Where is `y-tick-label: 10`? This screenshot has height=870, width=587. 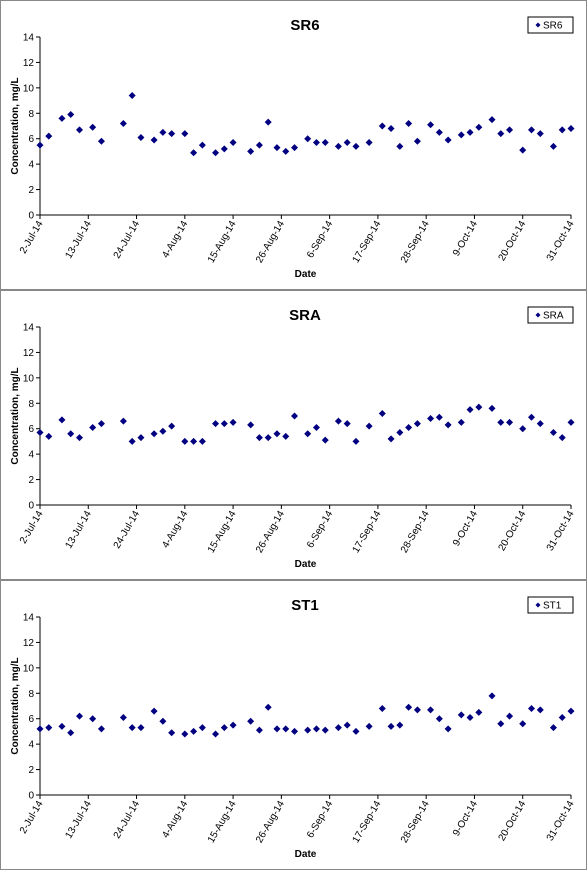
y-tick-label: 10 is located at coordinates (29, 668).